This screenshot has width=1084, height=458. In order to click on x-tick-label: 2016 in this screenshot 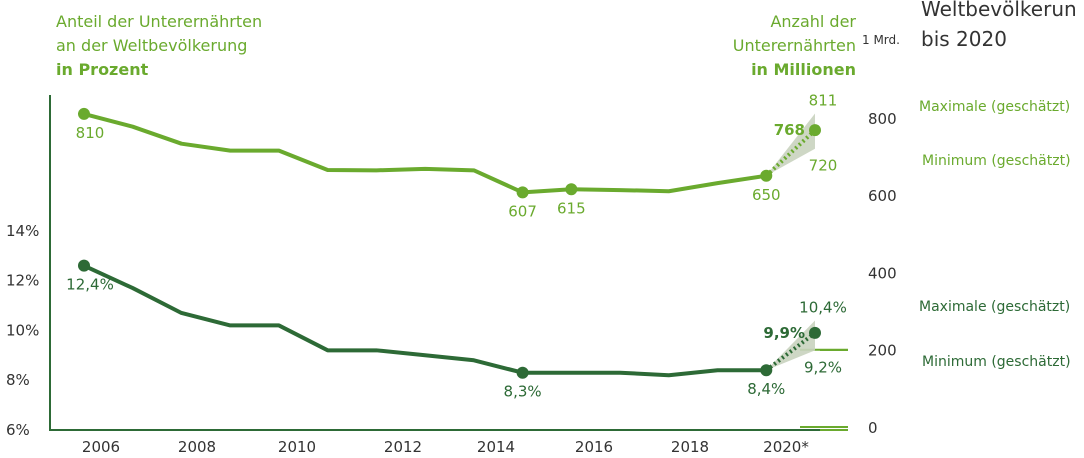, I will do `click(594, 447)`.